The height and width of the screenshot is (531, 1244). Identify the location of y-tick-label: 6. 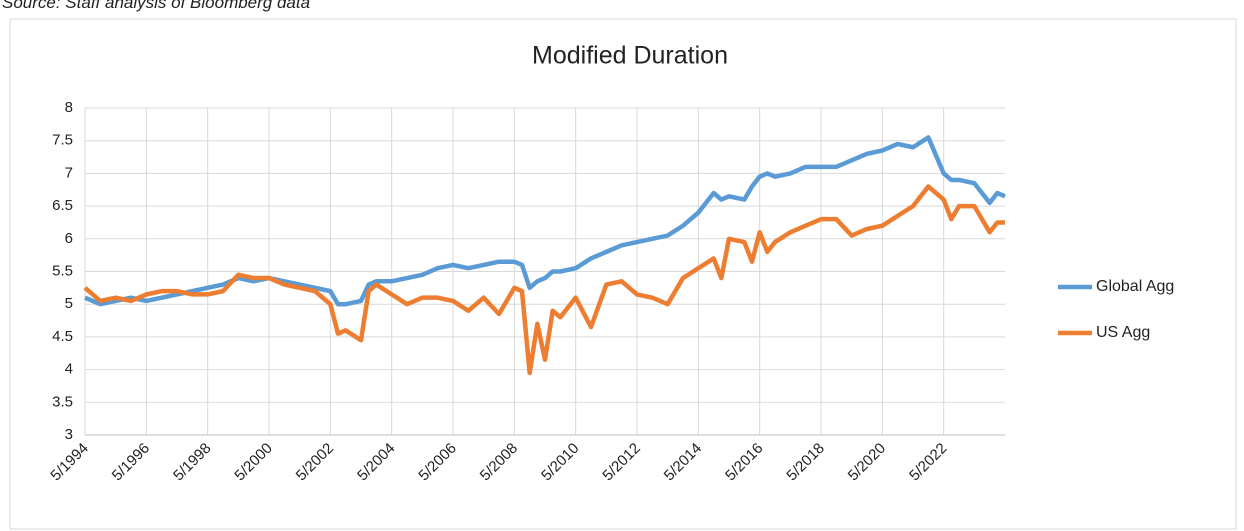
(69, 238).